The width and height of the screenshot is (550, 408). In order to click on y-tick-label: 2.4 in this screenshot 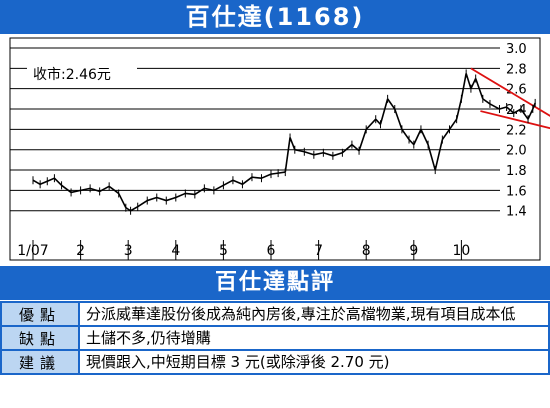, I will do `click(516, 110)`.